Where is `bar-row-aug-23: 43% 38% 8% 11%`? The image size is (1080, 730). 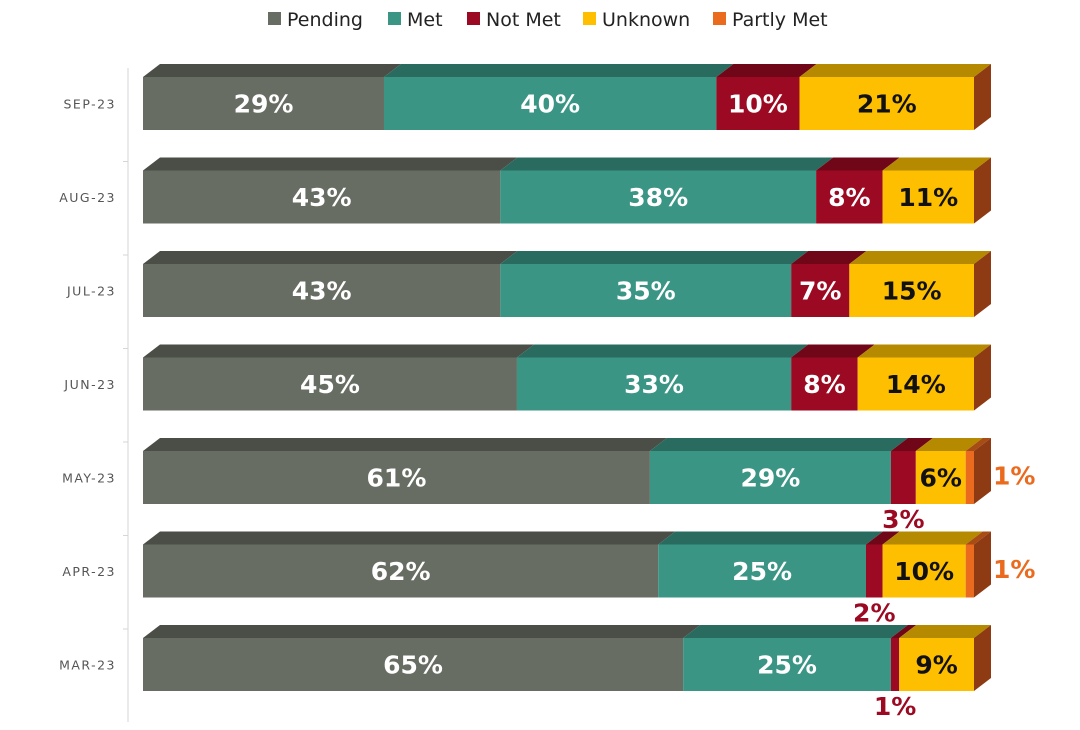 bar-row-aug-23: 43% 38% 8% 11% is located at coordinates (567, 190).